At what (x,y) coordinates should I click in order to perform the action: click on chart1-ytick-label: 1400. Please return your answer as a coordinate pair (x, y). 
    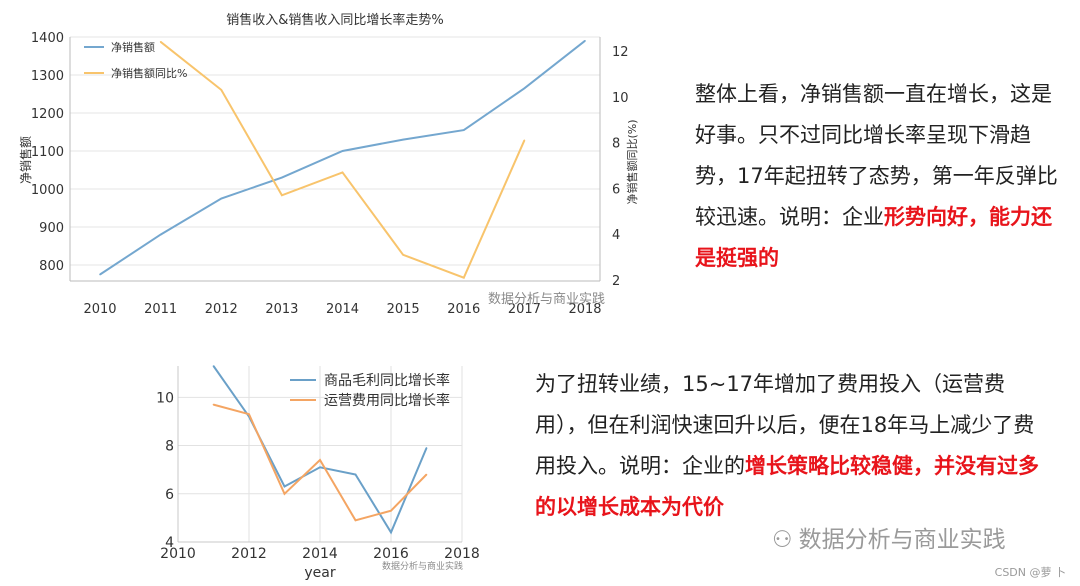
    Looking at the image, I should click on (47, 38).